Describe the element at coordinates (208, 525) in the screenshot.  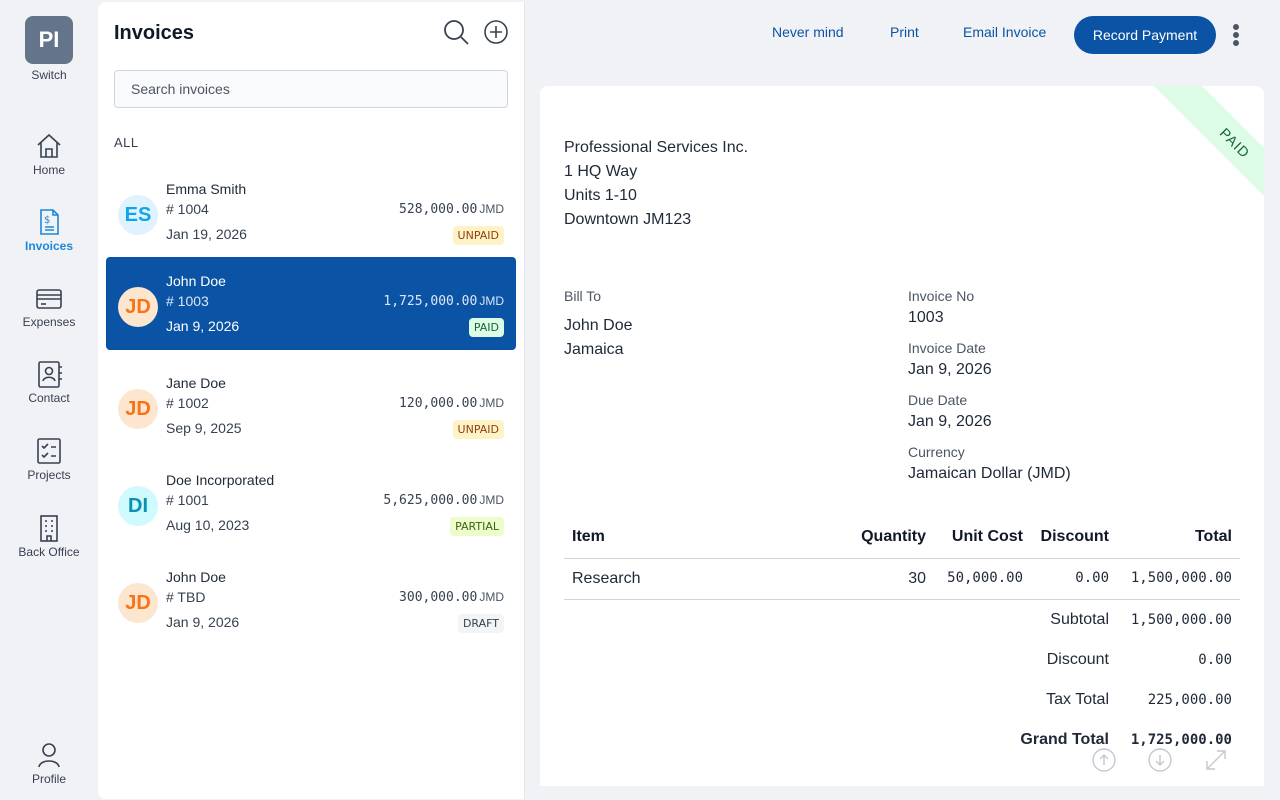
I see `invoice-date: Aug 10, 2023` at that location.